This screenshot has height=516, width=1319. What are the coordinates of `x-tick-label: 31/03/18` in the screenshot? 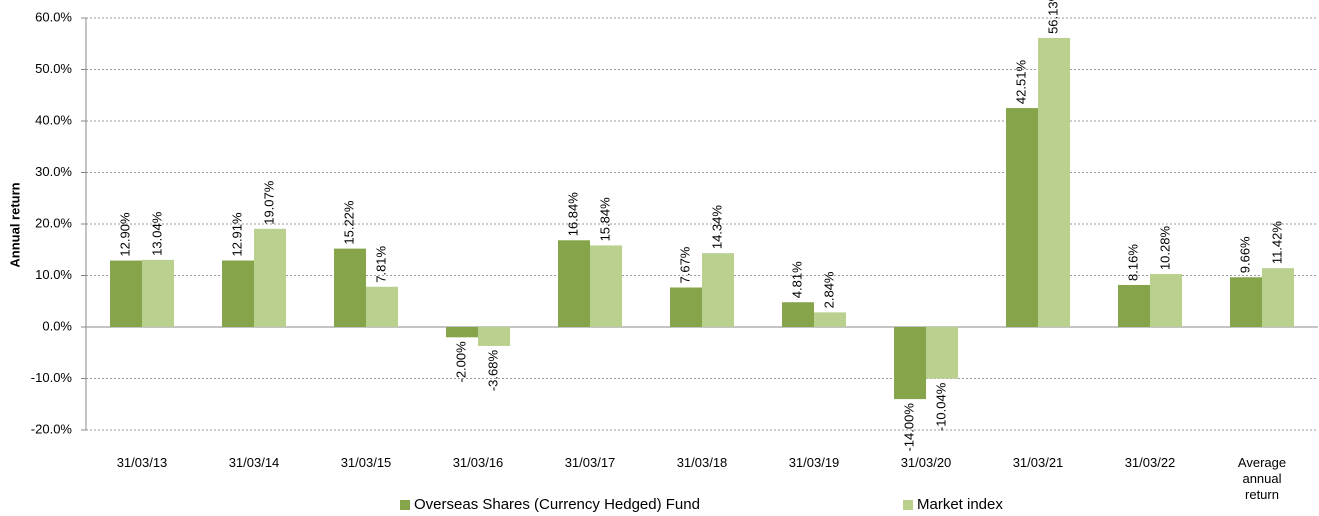 It's located at (702, 462).